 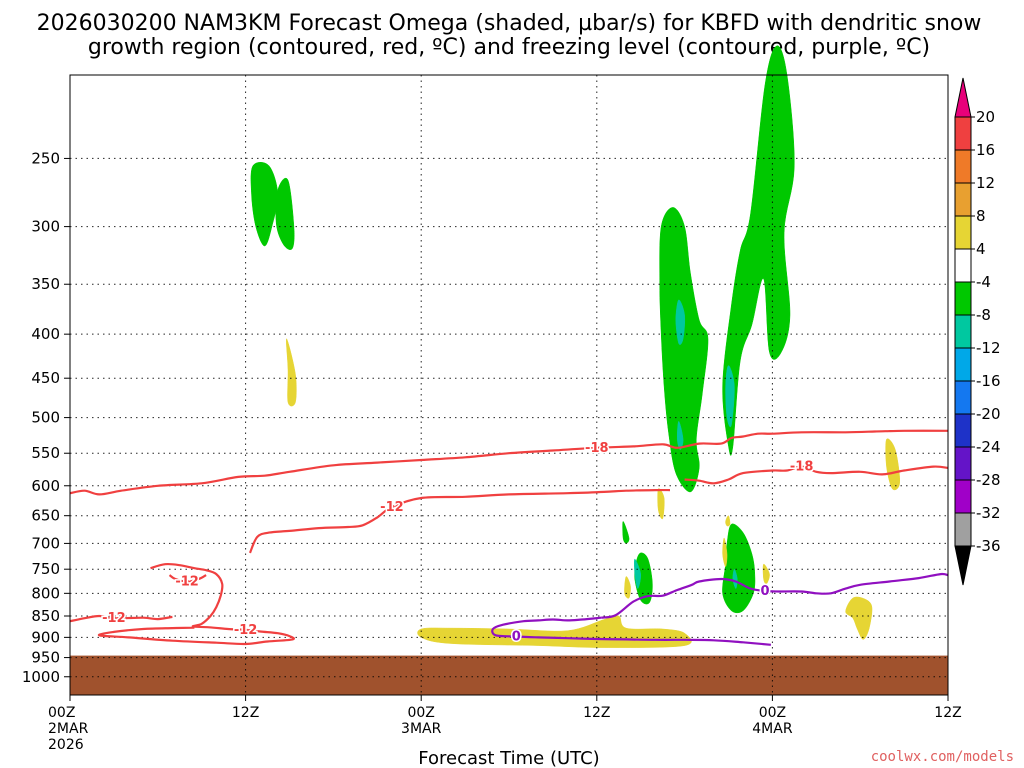 What do you see at coordinates (985, 150) in the screenshot?
I see `colorbar-tick-label: 16` at bounding box center [985, 150].